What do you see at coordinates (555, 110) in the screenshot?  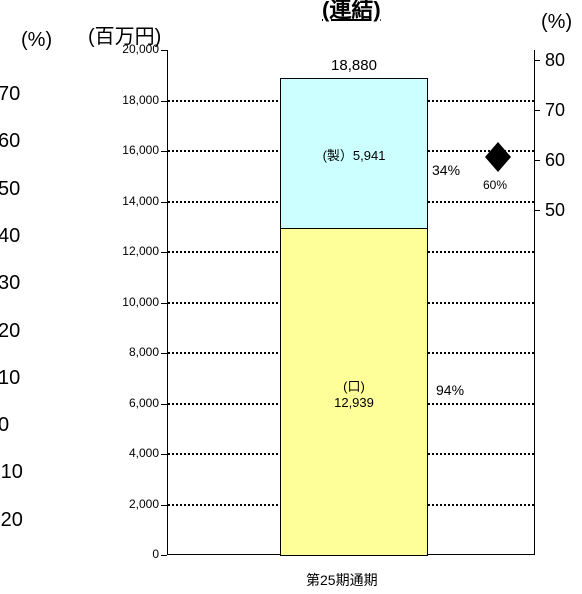 I see `y2-tick-label: 70` at bounding box center [555, 110].